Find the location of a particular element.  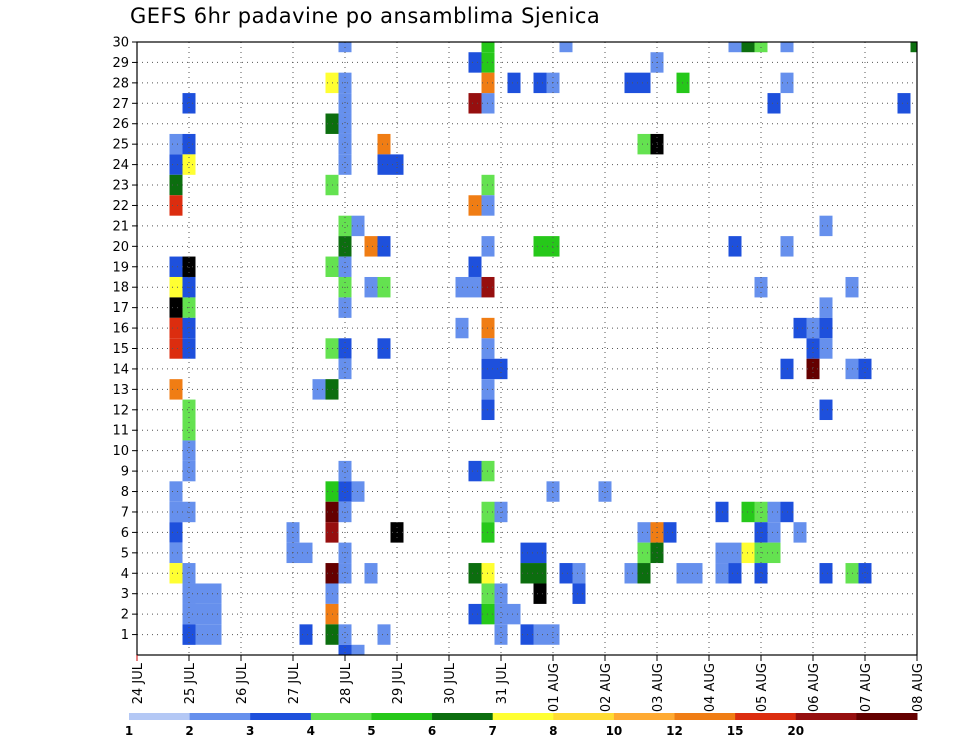

y-tick-label: 12 is located at coordinates (120, 410).